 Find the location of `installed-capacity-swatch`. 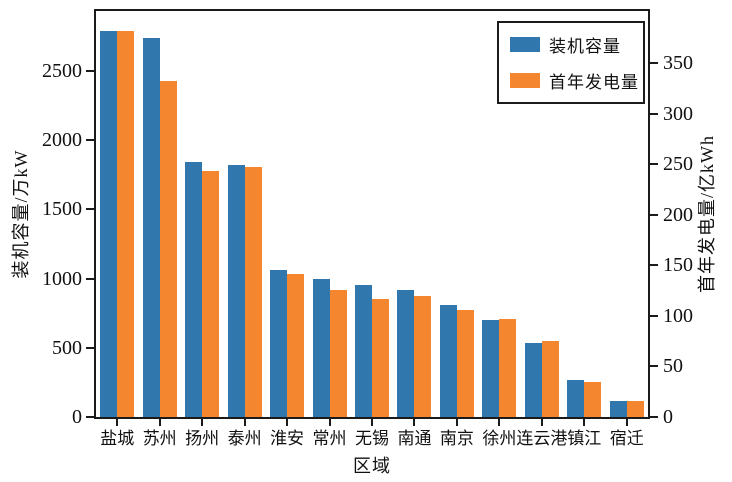

installed-capacity-swatch is located at coordinates (525, 44).